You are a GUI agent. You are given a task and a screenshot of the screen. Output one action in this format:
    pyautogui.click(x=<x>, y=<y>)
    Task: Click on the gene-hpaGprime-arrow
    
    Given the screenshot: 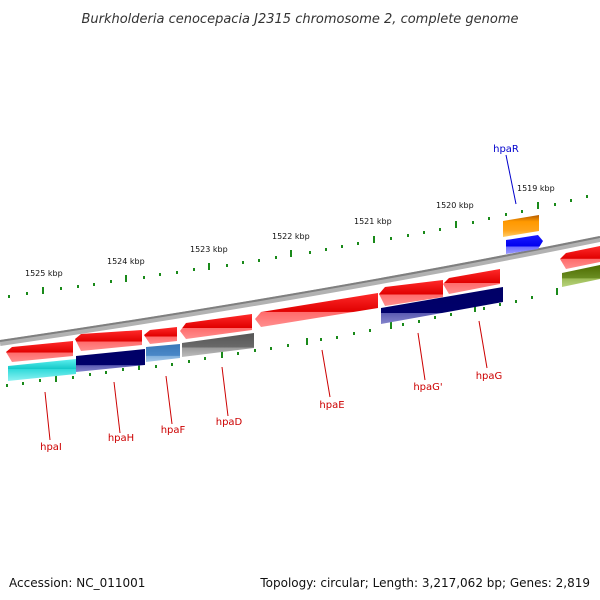 What is the action you would take?
    pyautogui.click(x=411, y=293)
    